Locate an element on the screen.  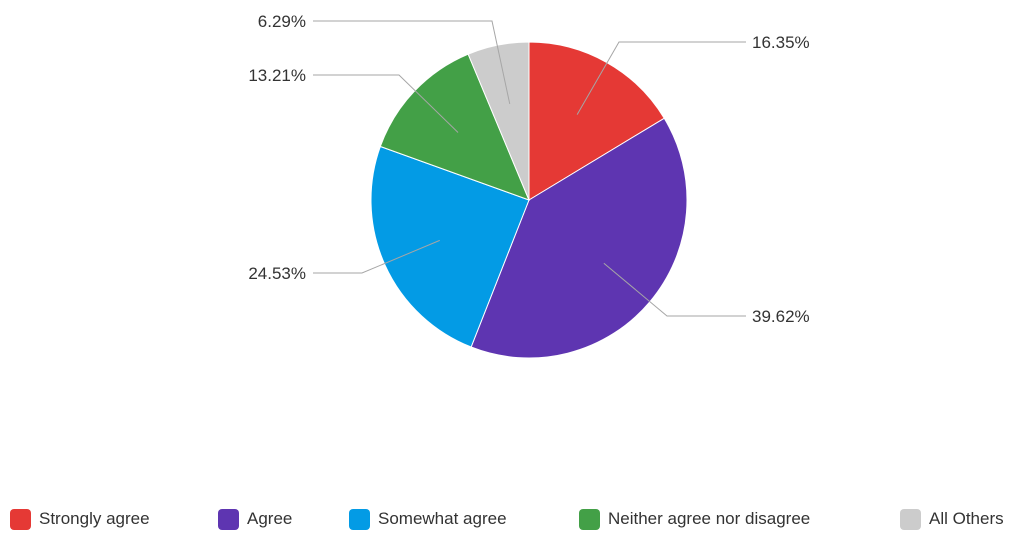
data-label-strongly-agree: 16.35% is located at coordinates (781, 42).